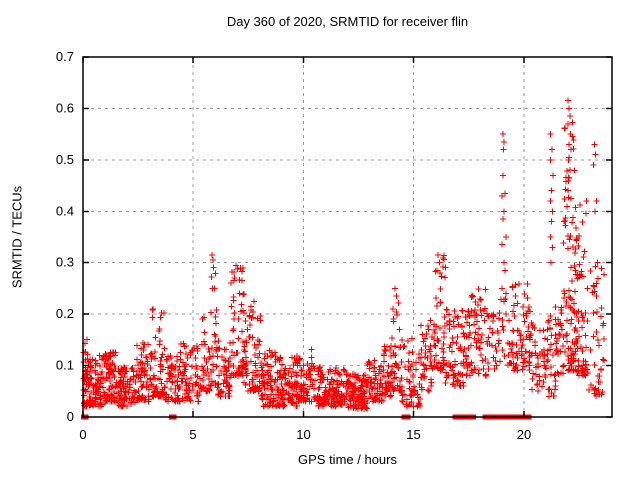 This screenshot has width=640, height=480. Describe the element at coordinates (65, 56) in the screenshot. I see `svg-text: 0.7` at that location.